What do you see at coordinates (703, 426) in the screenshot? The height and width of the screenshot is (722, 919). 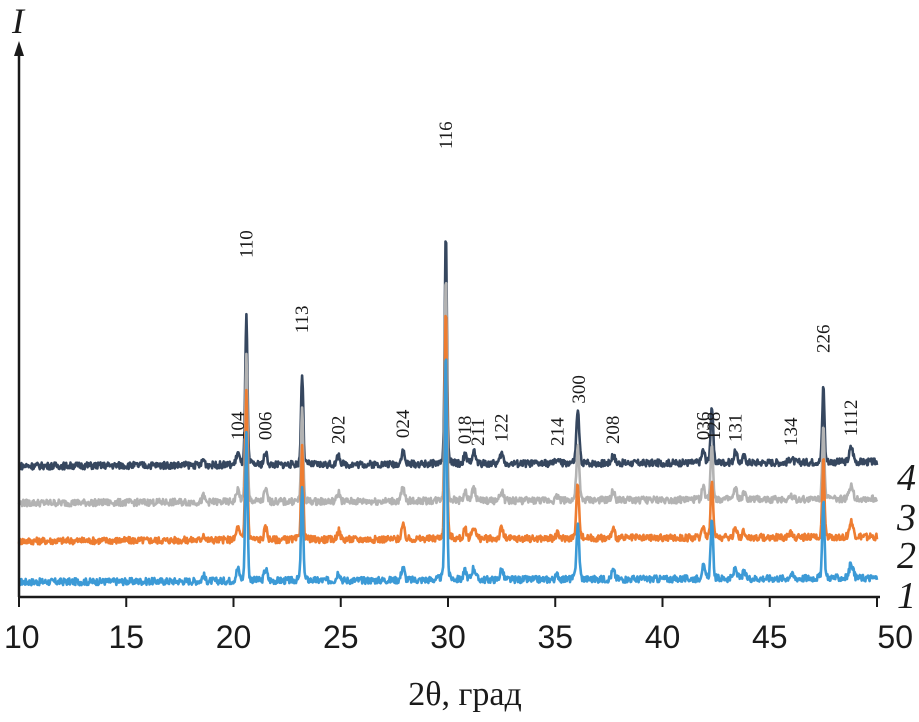 I see `peak-label: 036` at bounding box center [703, 426].